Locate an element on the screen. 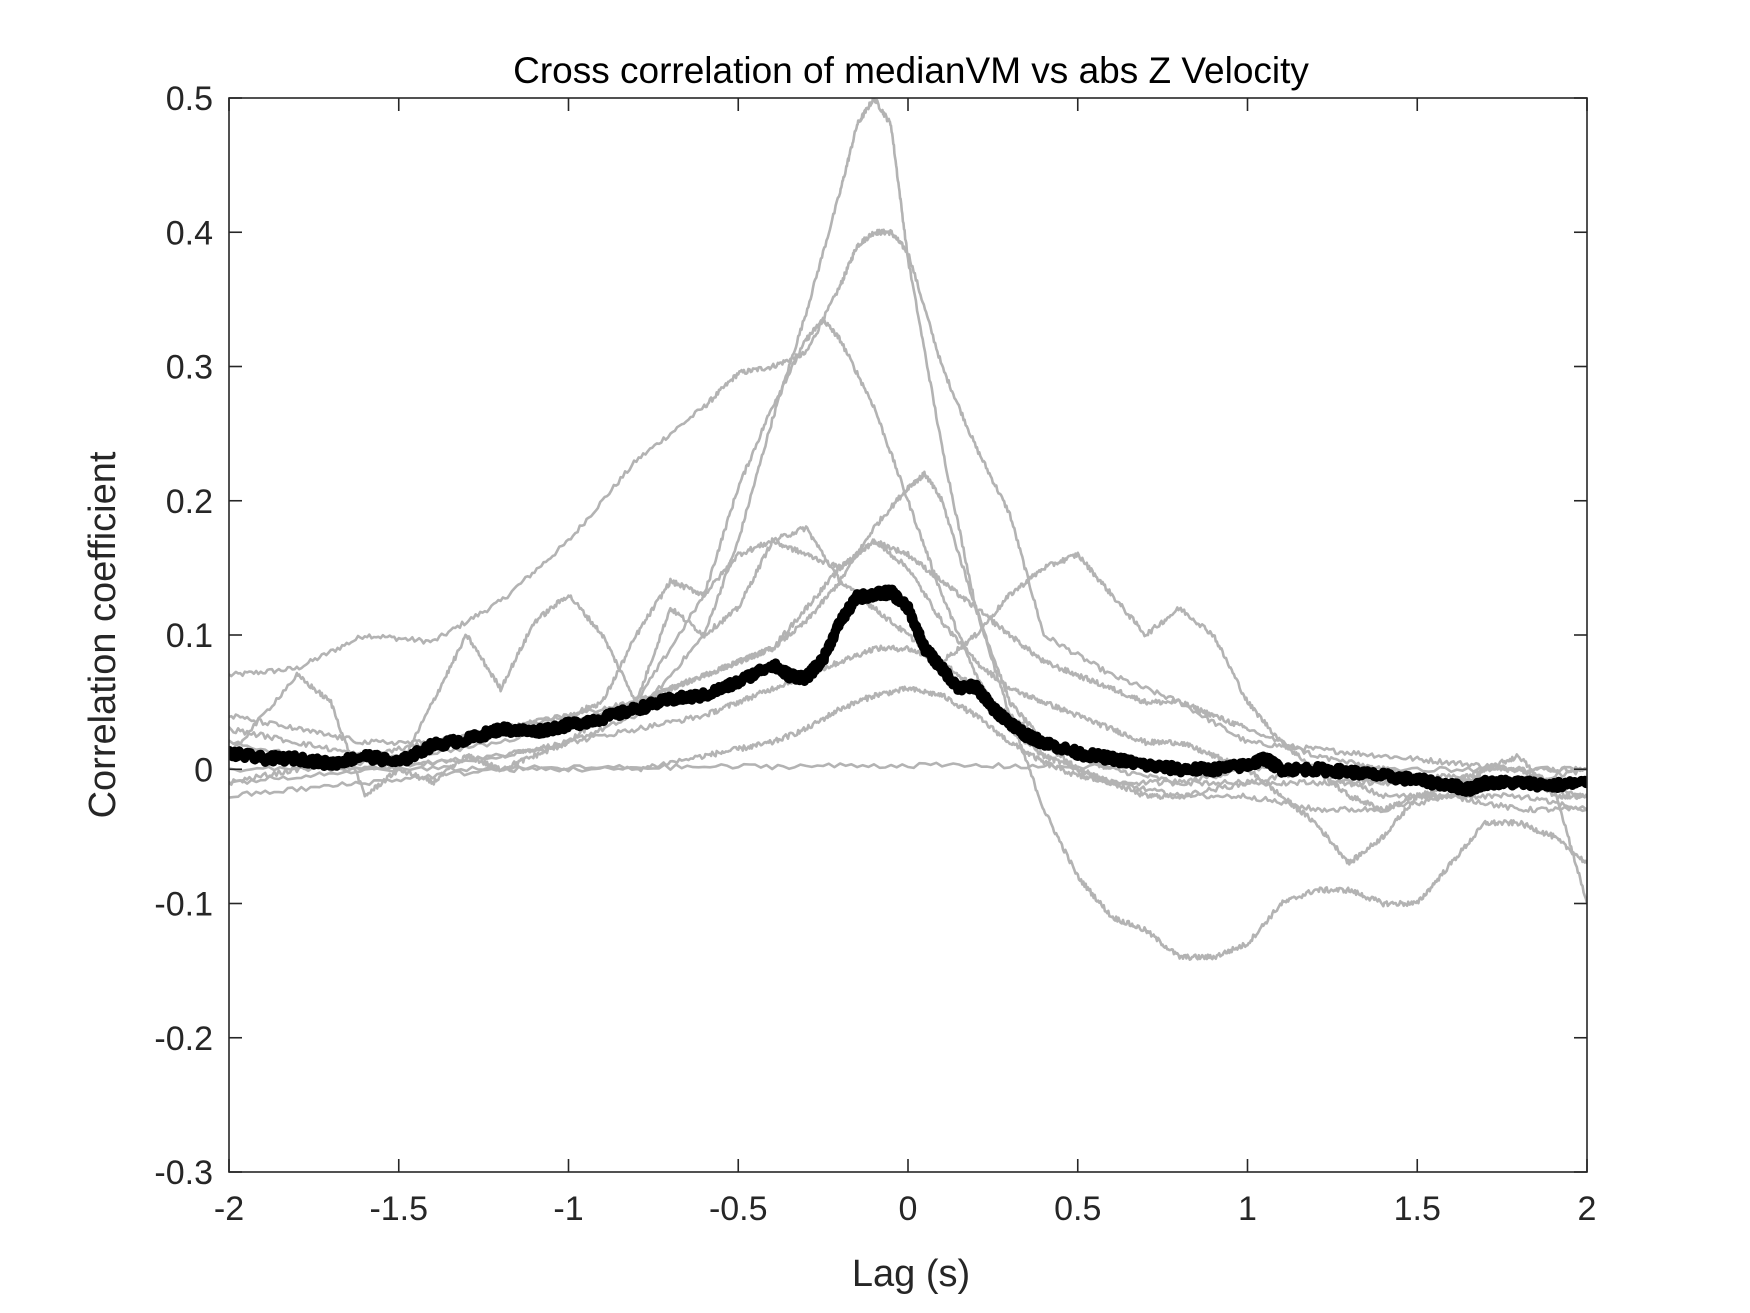 The width and height of the screenshot is (1750, 1313). y-tick-label: 0.3 is located at coordinates (189, 368).